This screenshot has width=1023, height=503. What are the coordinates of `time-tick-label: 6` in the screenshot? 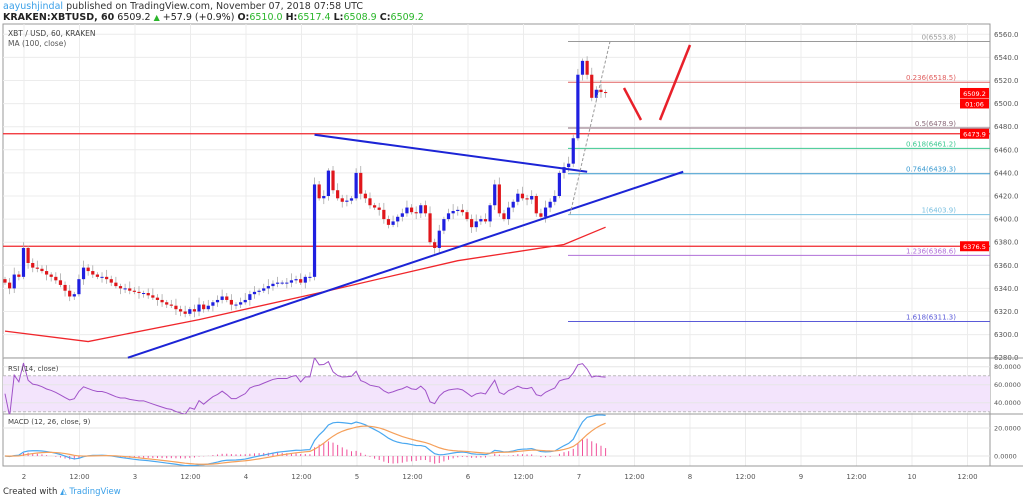 It's located at (468, 477).